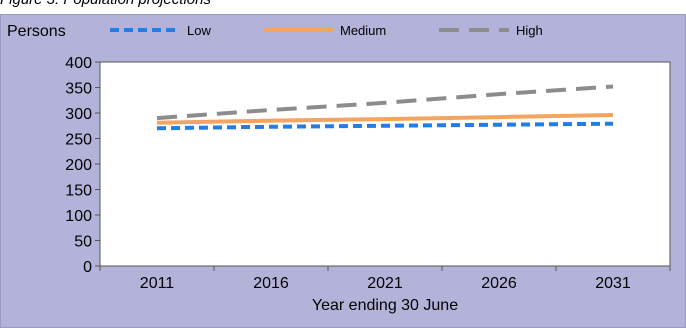 The height and width of the screenshot is (328, 686). Describe the element at coordinates (363, 30) in the screenshot. I see `legend-label: Medium` at that location.